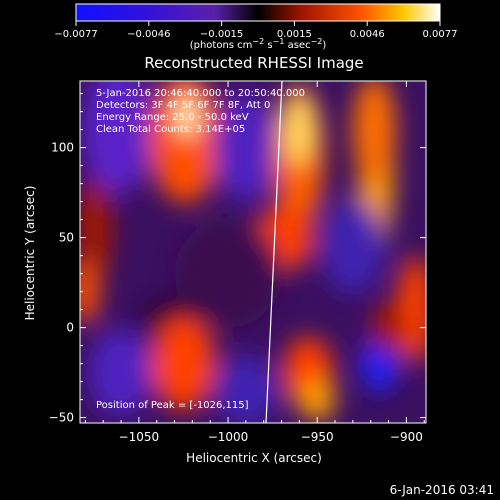 The image size is (500, 500). I want to click on colorbar-tick-label: −0.0015, so click(221, 34).